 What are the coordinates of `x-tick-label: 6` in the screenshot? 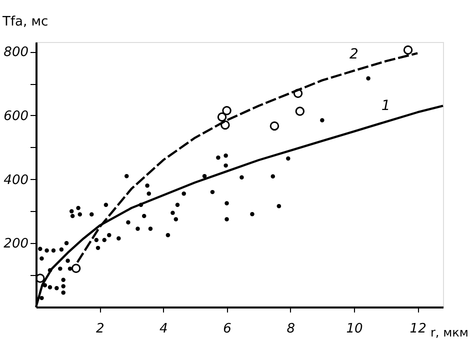 It's located at (227, 329).